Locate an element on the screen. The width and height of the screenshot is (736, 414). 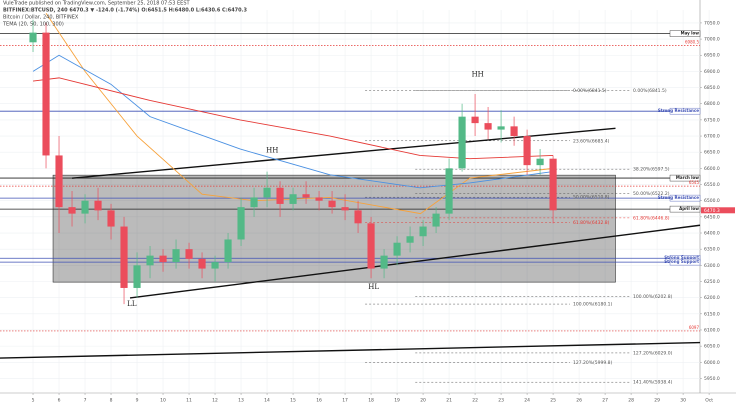
level-value: 6980.5 is located at coordinates (692, 41).